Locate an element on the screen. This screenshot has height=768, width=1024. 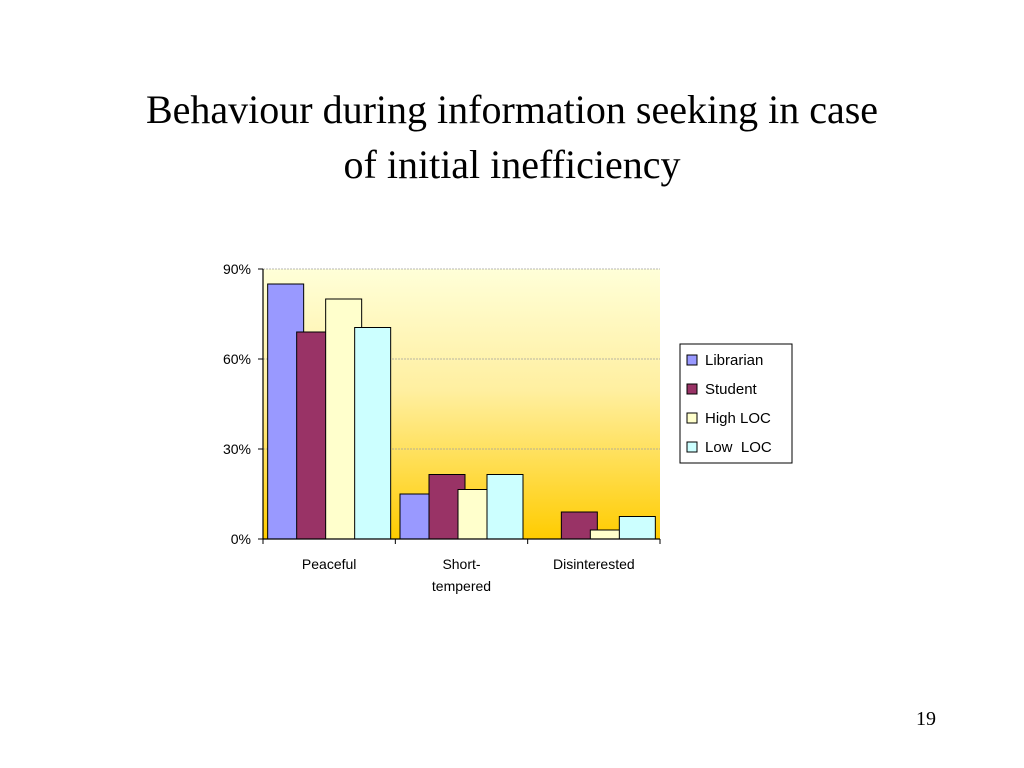
x-tick-label: Short-tempered is located at coordinates (461, 575).